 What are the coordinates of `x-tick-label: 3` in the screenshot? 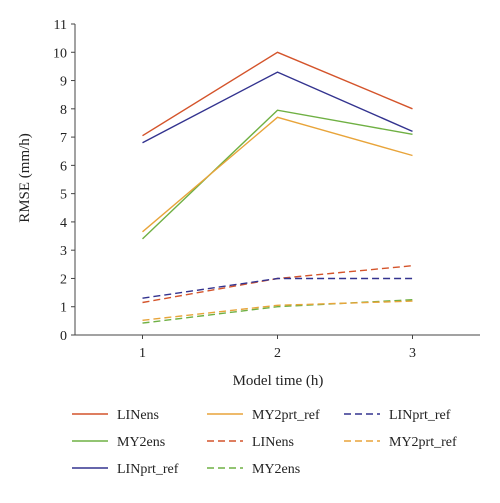 It's located at (412, 353).